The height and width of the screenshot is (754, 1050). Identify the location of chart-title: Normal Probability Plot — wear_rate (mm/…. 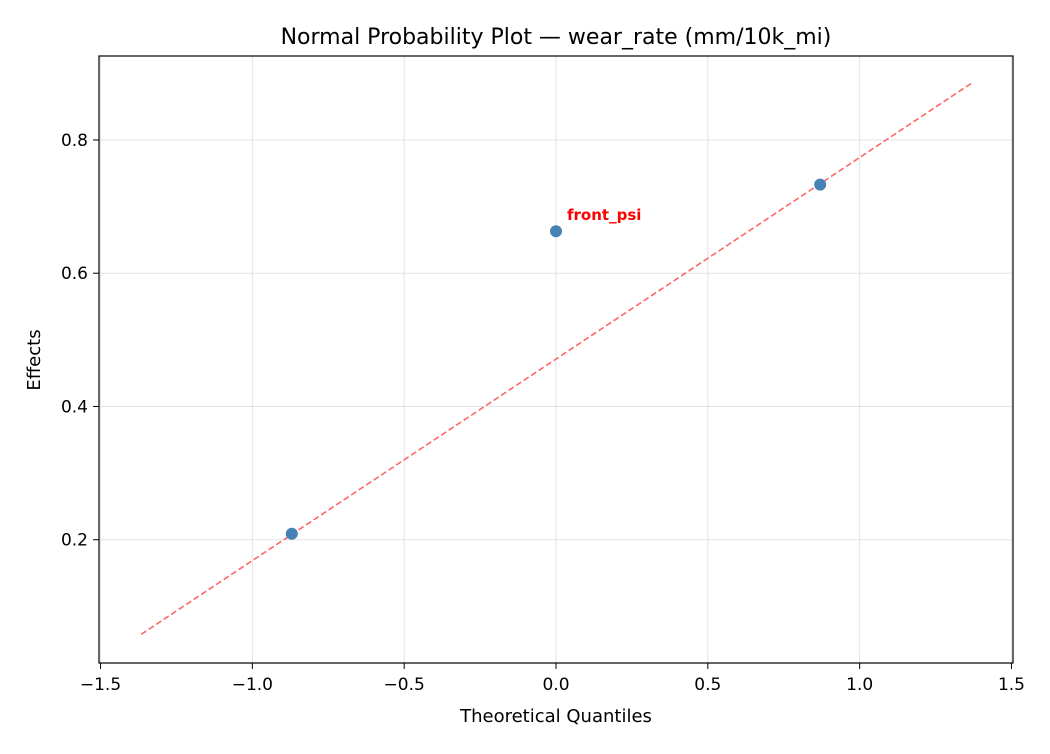
(556, 37).